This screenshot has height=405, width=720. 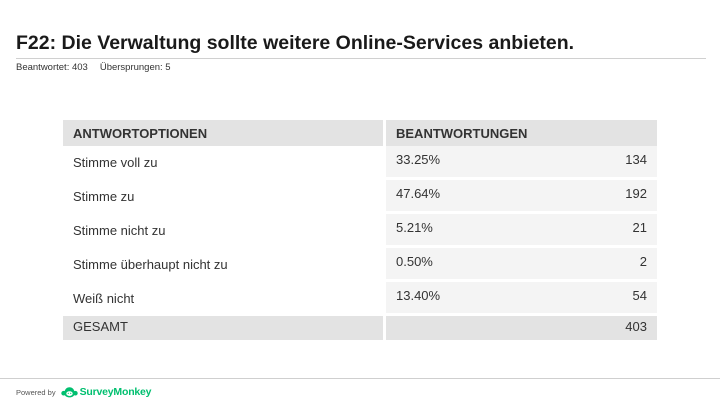 I want to click on response-count: 21, so click(x=588, y=231).